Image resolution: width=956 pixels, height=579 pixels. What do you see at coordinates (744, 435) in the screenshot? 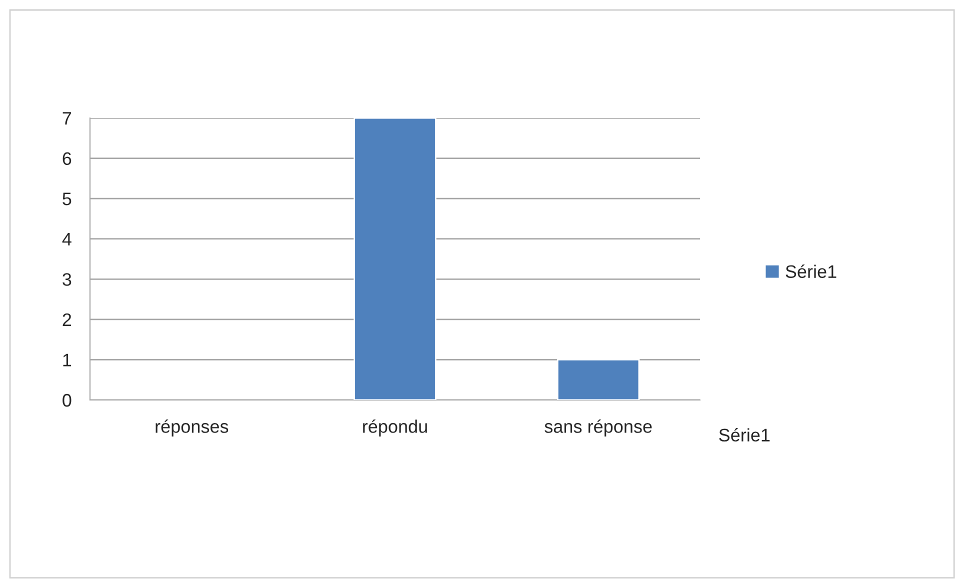
I see `text: Série1` at bounding box center [744, 435].